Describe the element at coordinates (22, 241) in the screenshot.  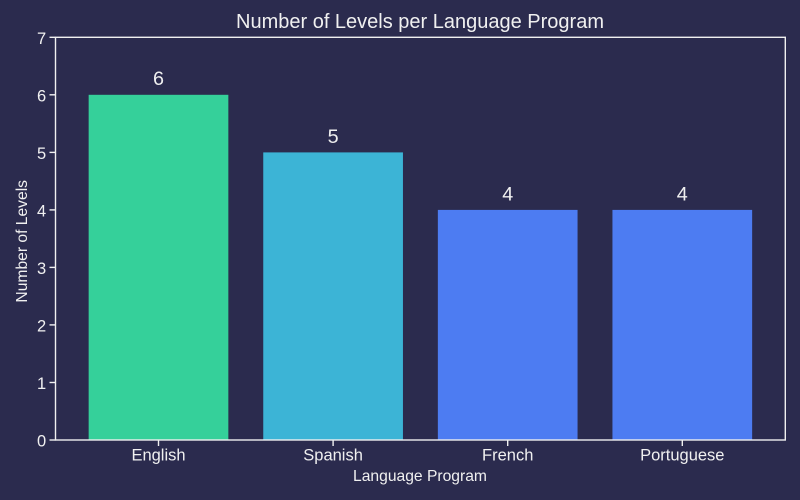
I see `svg-text: Number of Levels` at that location.